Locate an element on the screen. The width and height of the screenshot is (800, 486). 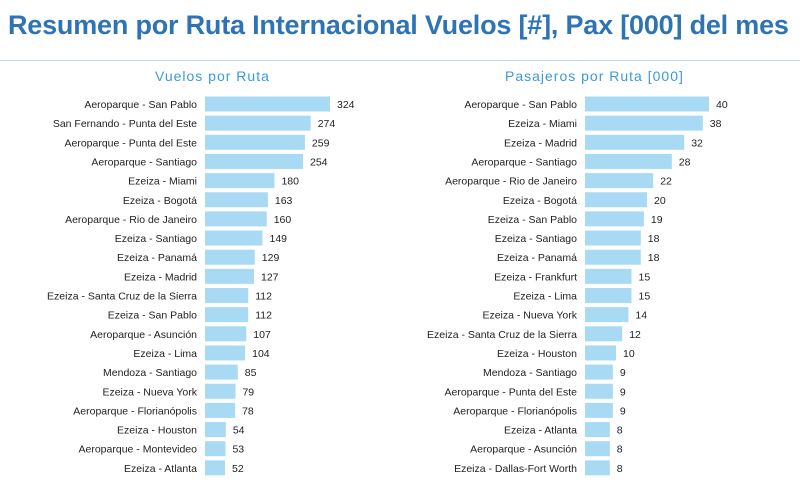
value-label: 149 is located at coordinates (278, 239).